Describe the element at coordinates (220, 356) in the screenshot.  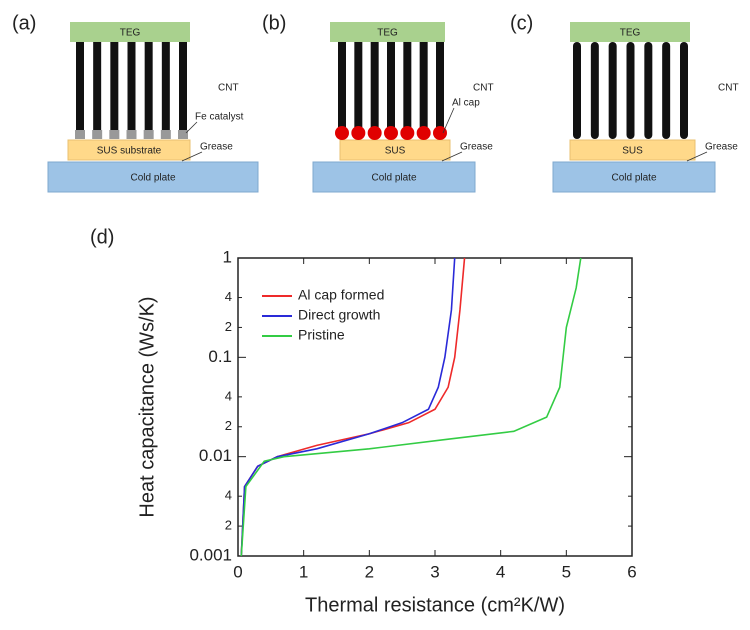
I see `y-tick-label: 0.1` at that location.